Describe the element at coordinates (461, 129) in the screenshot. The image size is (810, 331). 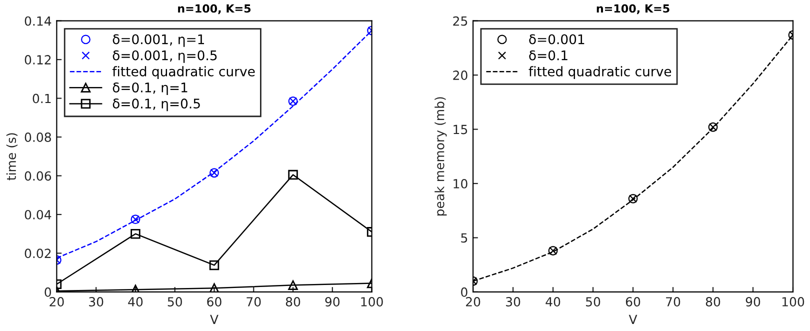
I see `y-tick-label: 15` at that location.